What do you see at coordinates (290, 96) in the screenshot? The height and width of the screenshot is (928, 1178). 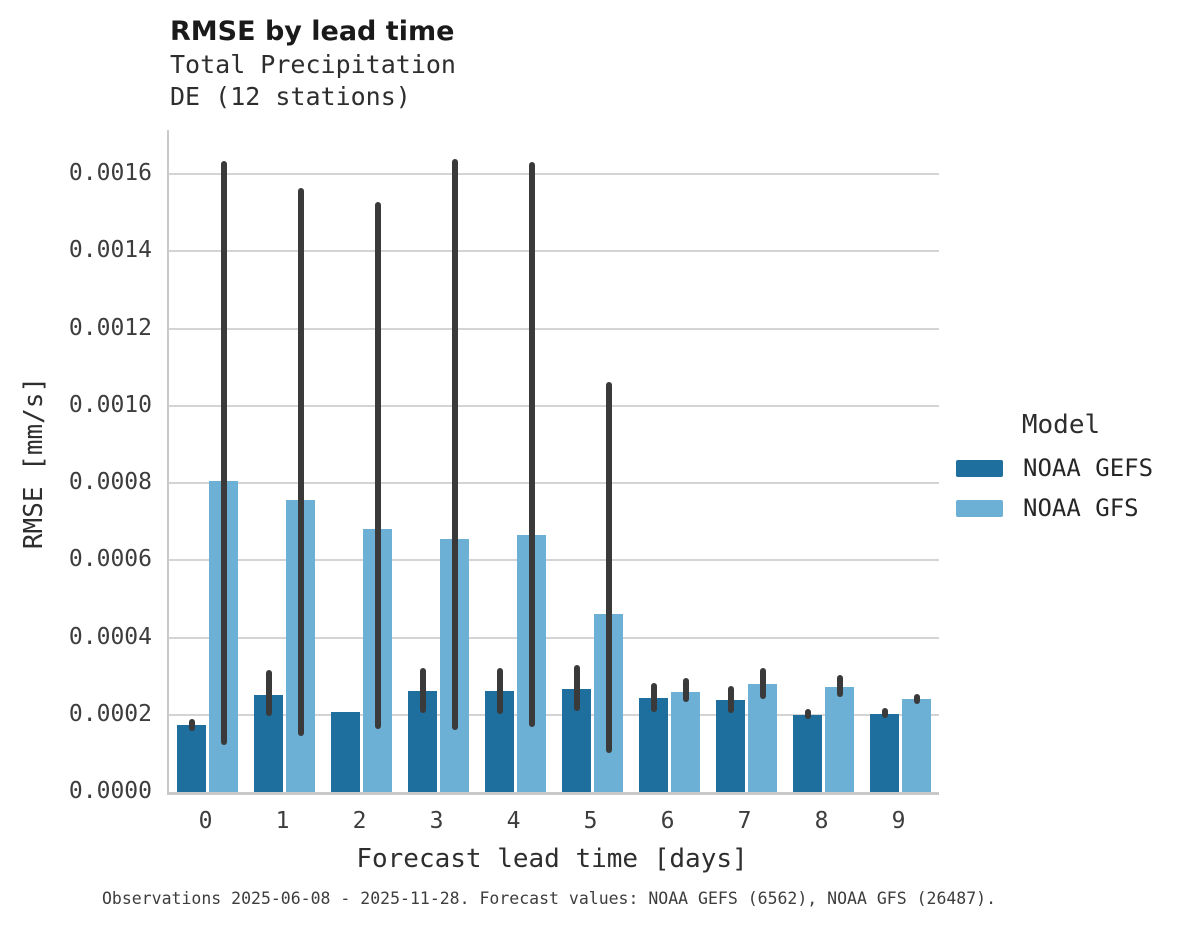 I see `chart-subtitle-region: DE (12 stations)` at bounding box center [290, 96].